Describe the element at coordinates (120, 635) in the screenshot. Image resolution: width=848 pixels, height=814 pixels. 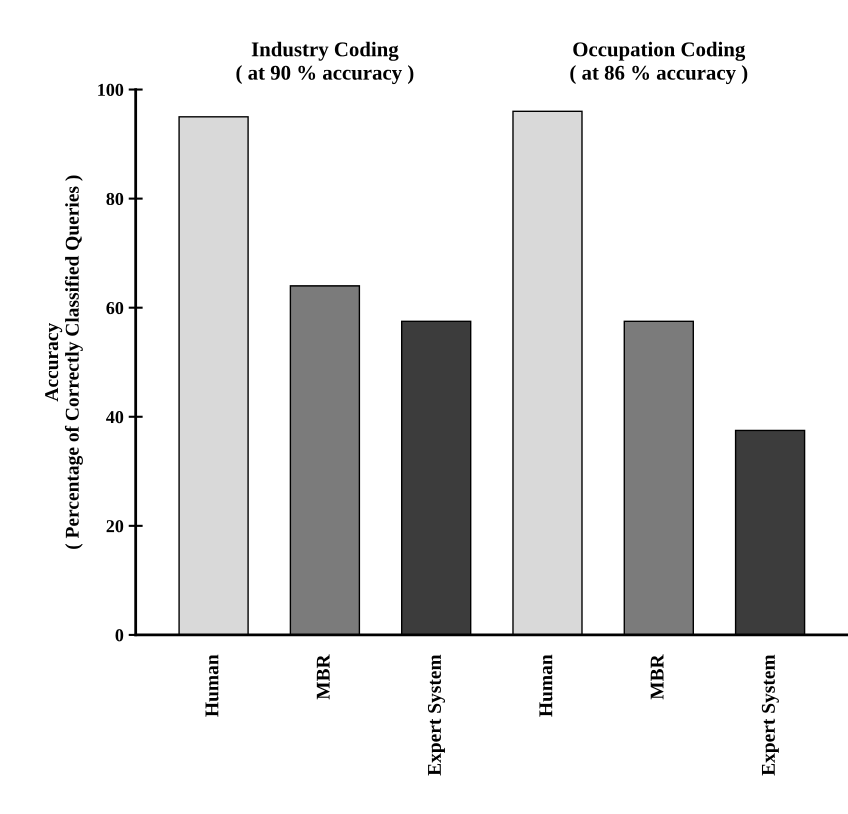
I see `y-tick-label: 0` at that location.